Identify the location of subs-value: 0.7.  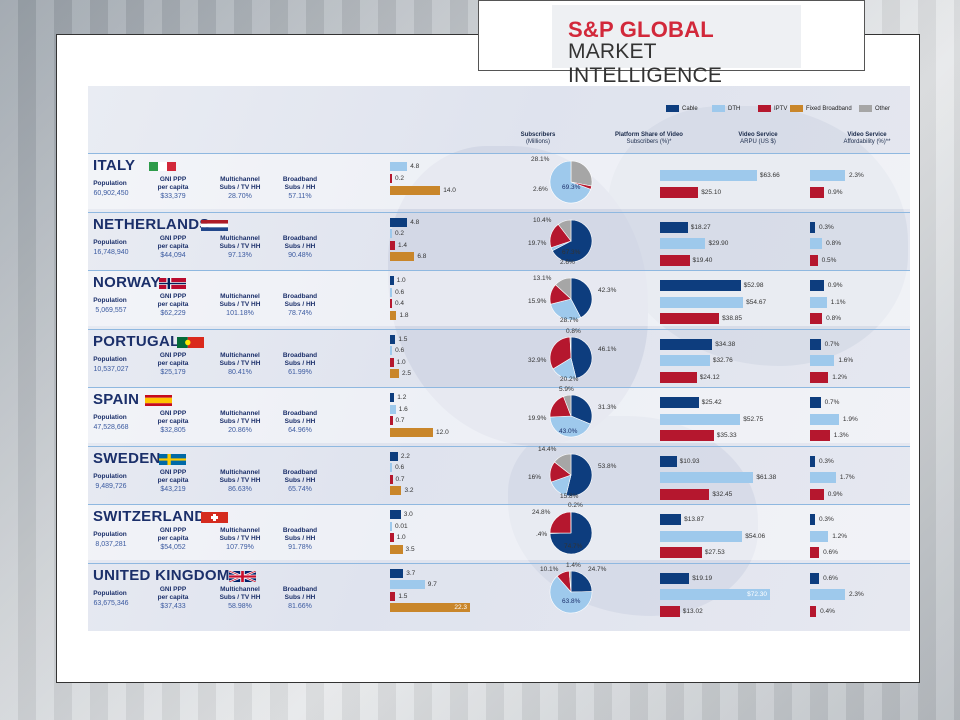
(400, 420).